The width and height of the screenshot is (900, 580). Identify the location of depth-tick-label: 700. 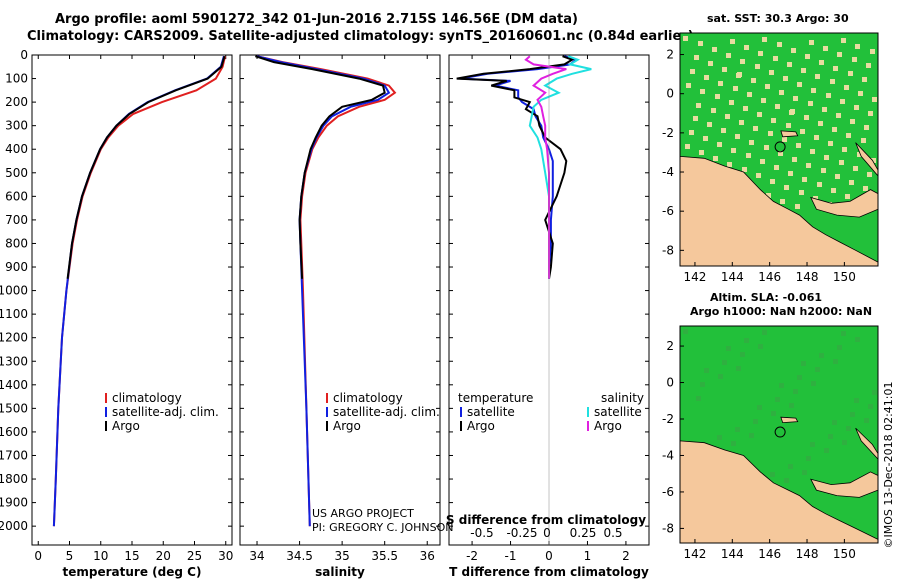
(16, 220).